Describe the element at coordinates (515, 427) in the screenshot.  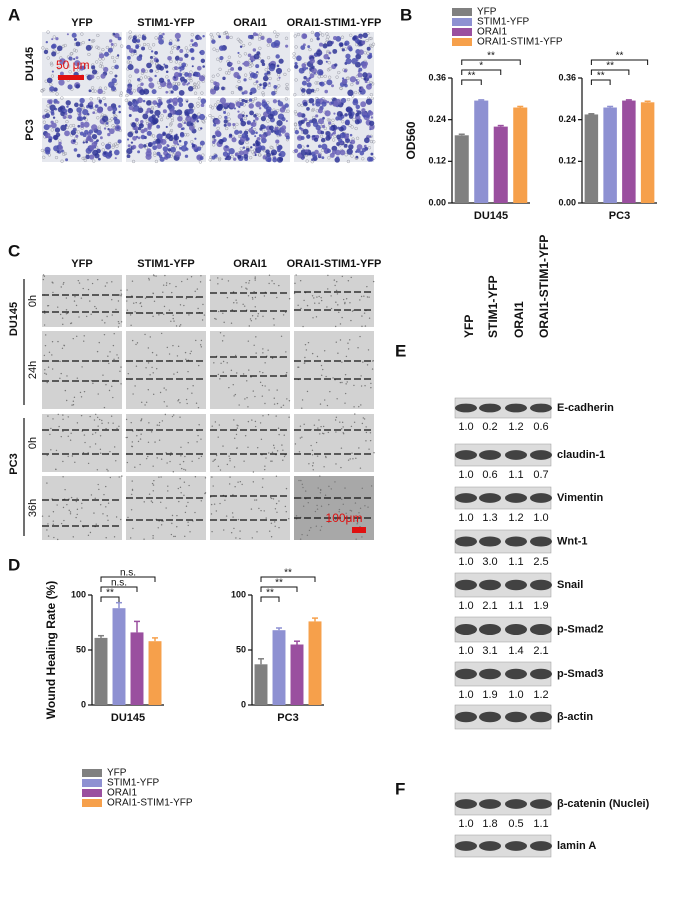
I see `quantification: 1.2` at that location.